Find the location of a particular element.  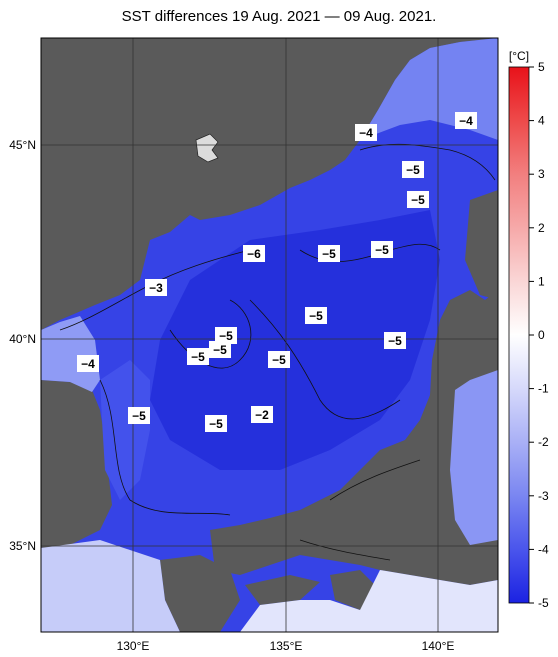

korea-land is located at coordinates (76, 464).